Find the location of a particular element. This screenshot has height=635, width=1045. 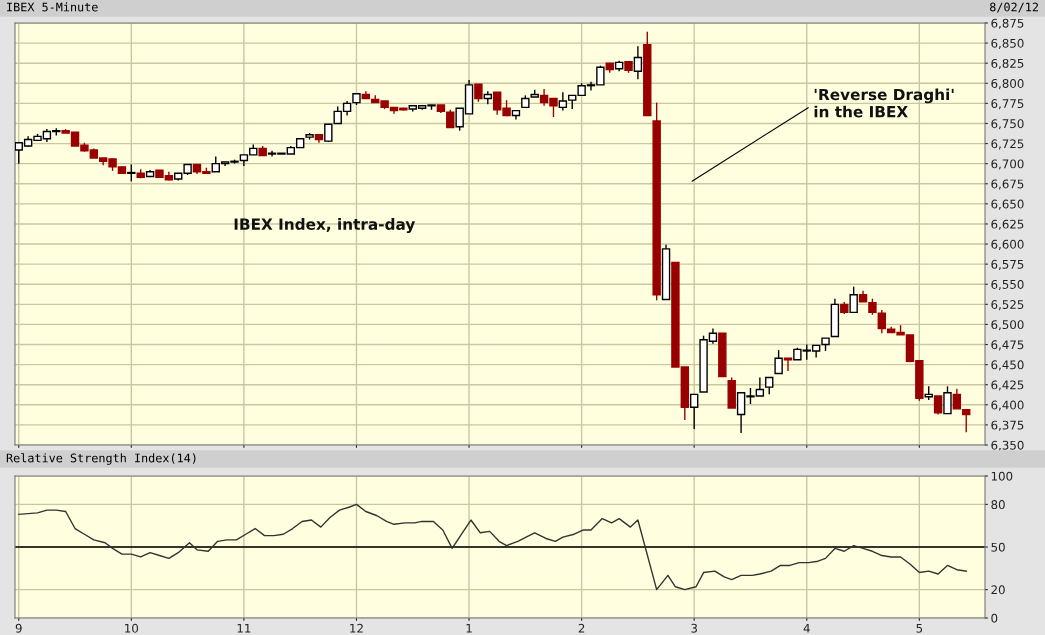

y-tick-label: 6,650 is located at coordinates (1007, 204).